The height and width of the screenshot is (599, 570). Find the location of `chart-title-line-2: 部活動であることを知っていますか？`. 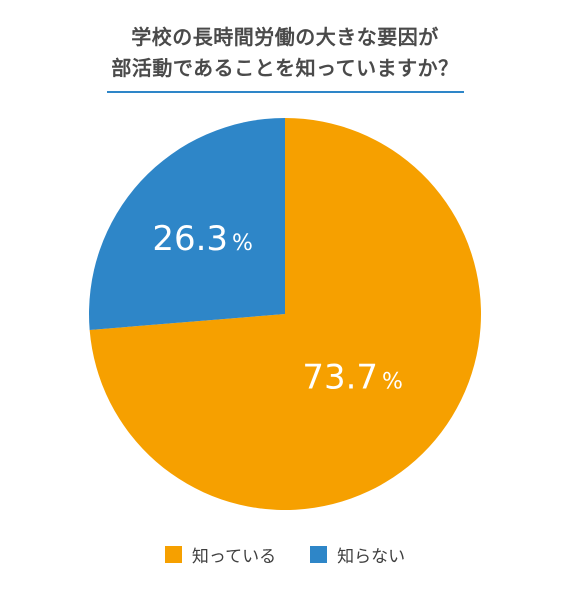

chart-title-line-2: 部活動であることを知っていますか？ is located at coordinates (285, 68).